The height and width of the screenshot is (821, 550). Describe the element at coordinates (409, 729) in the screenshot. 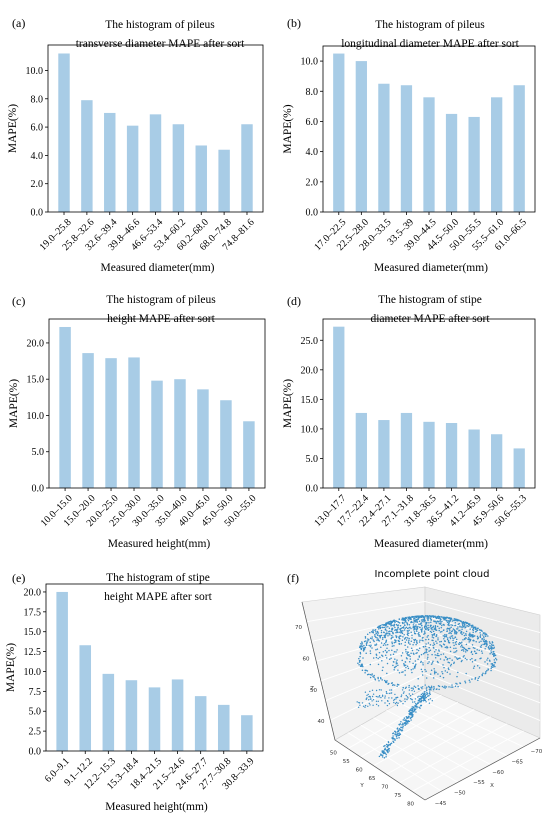

I see `grid-line` at that location.